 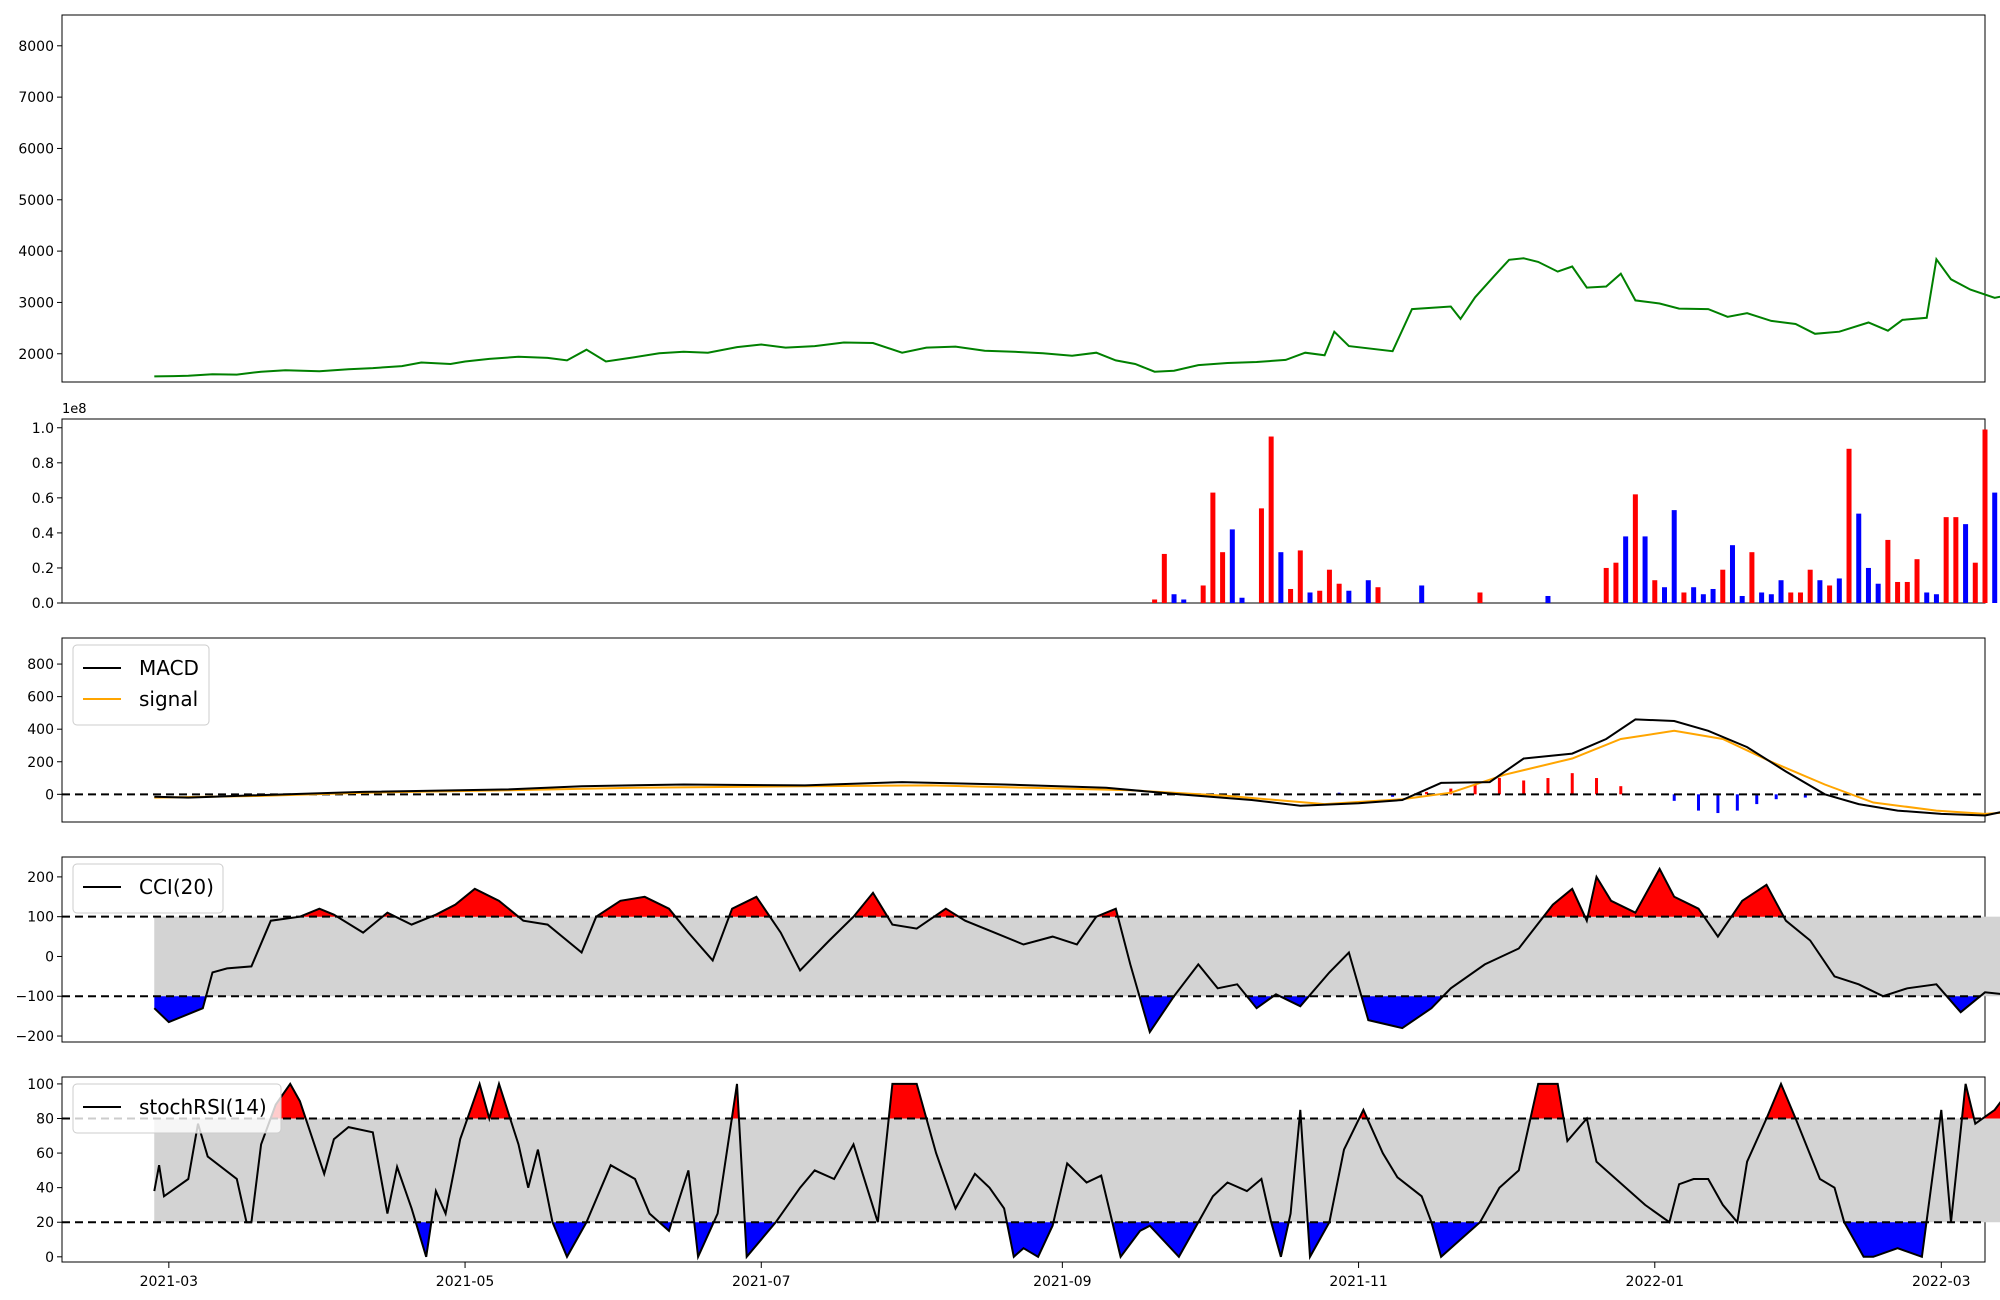 I want to click on legend: MACD signal, so click(x=141, y=685).